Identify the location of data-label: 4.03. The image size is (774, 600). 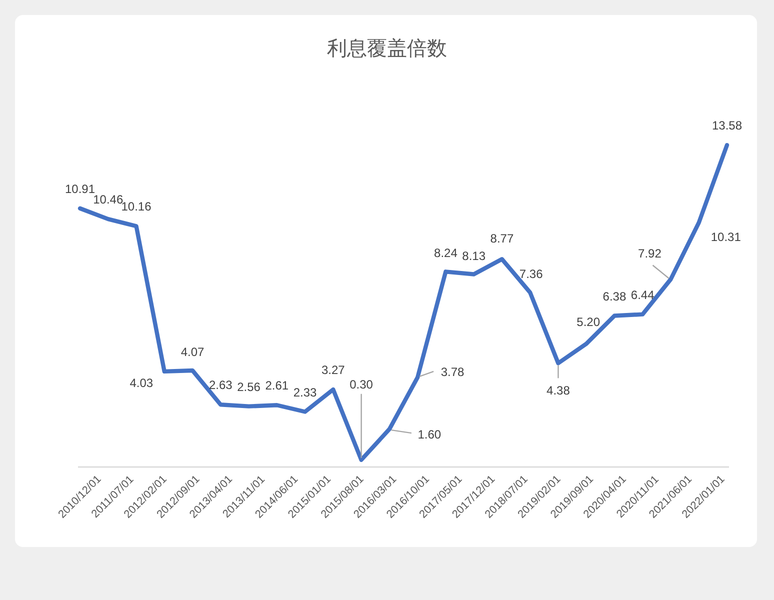
(142, 383).